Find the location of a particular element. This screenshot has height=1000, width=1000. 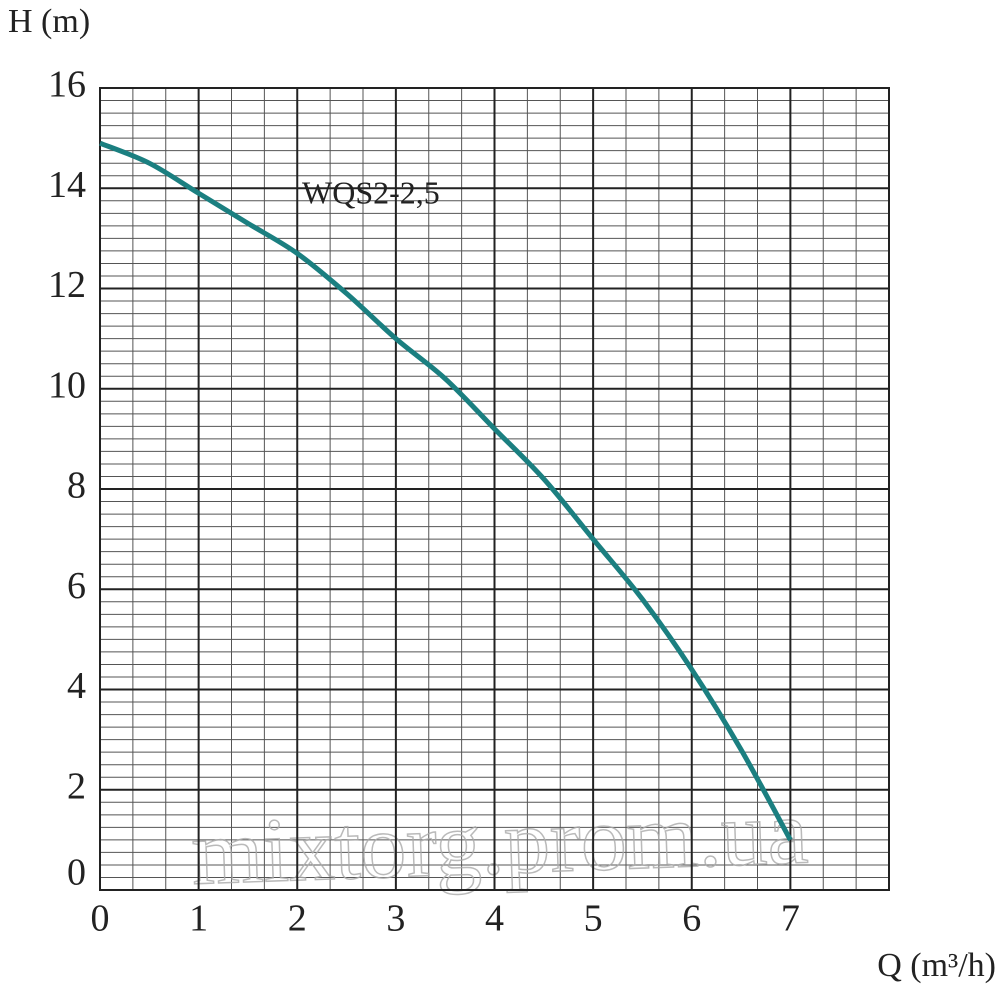

annotation: WQS2-2,5 is located at coordinates (371, 192).